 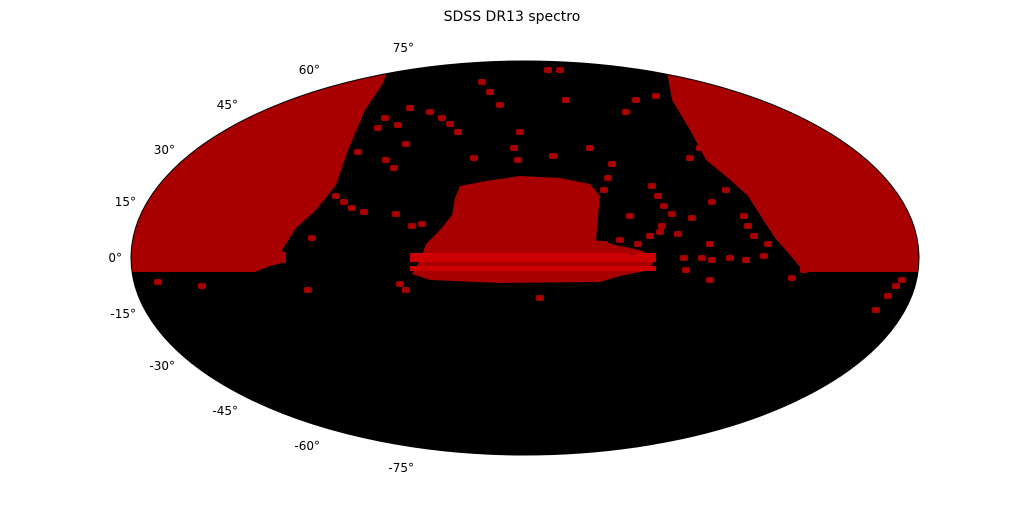 What do you see at coordinates (401, 468) in the screenshot?
I see `lat-label-m75: -75°` at bounding box center [401, 468].